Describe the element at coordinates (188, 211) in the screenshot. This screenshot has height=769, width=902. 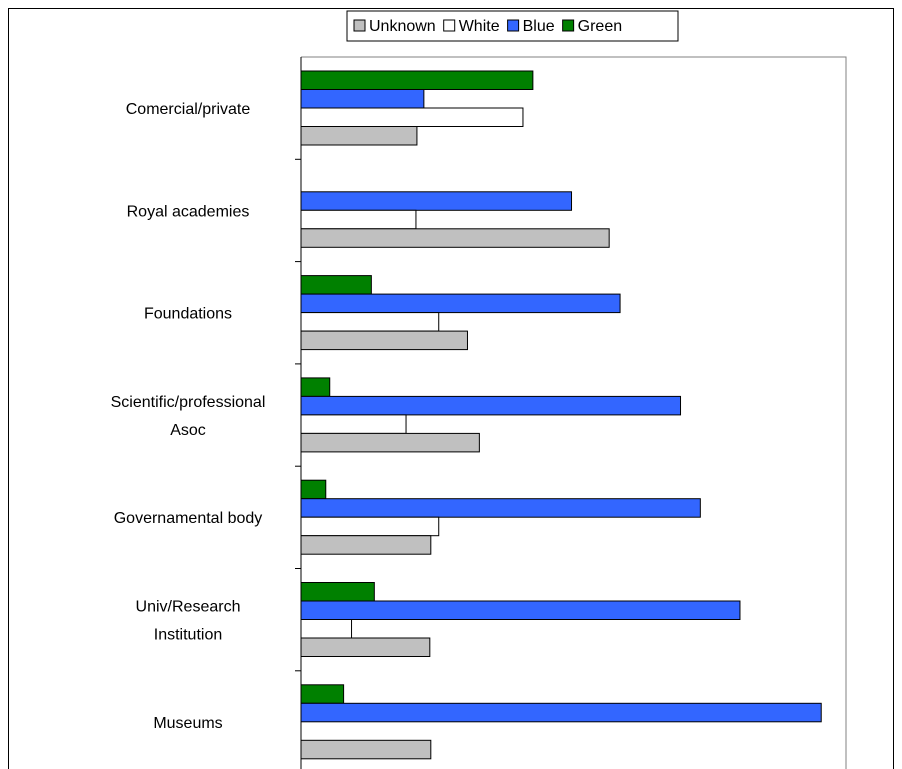
I see `category-label: Royal academies` at that location.